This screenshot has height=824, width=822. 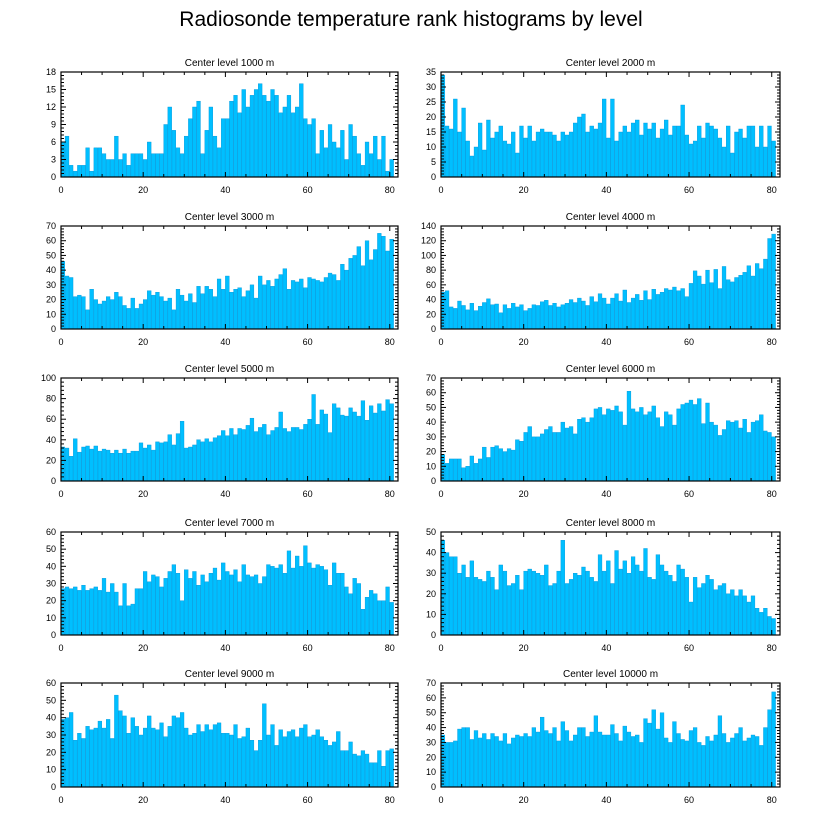 What do you see at coordinates (524, 800) in the screenshot?
I see `x-tick-label: 20` at bounding box center [524, 800].